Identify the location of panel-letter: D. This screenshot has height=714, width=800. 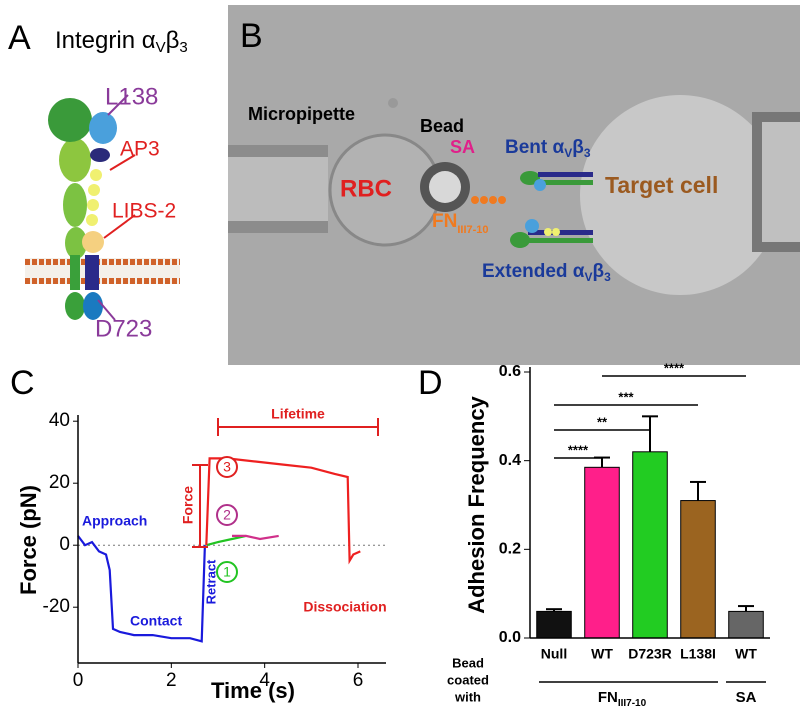
(430, 383).